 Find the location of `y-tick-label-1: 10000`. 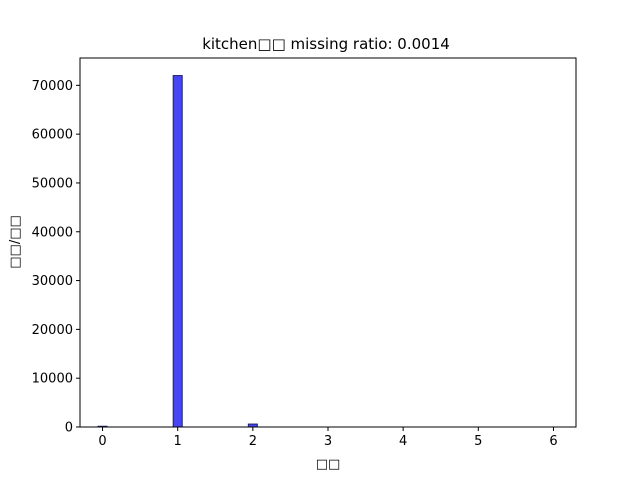

y-tick-label-1: 10000 is located at coordinates (52, 379).